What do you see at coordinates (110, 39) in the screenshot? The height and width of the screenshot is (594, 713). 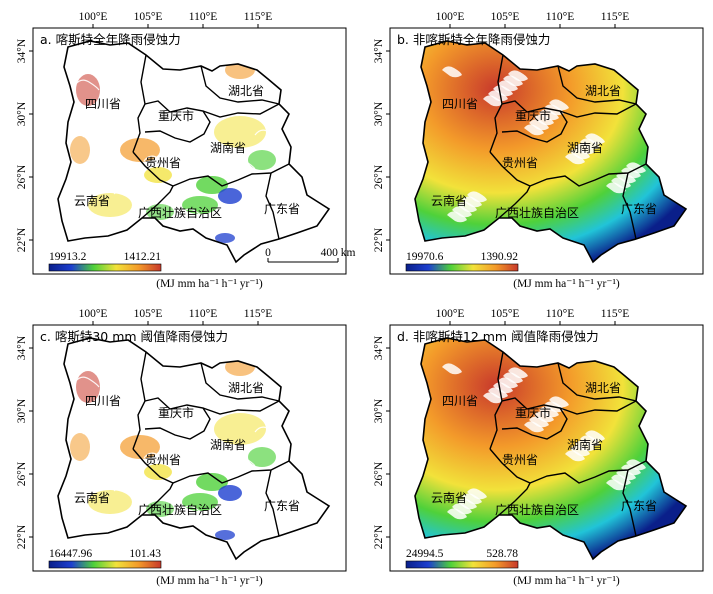 I see `panel-title: a. 喀斯特全年降雨侵蚀力` at bounding box center [110, 39].